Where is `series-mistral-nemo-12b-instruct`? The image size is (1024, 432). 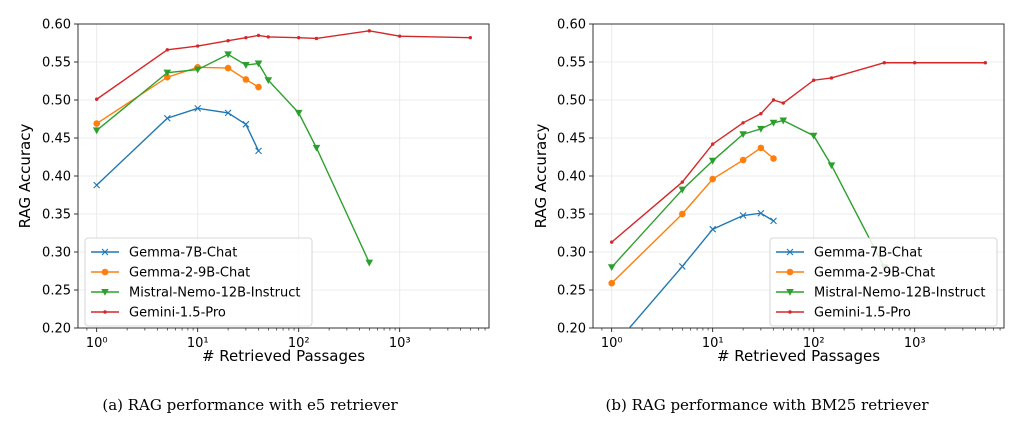
series-mistral-nemo-12b-instruct is located at coordinates (233, 159).